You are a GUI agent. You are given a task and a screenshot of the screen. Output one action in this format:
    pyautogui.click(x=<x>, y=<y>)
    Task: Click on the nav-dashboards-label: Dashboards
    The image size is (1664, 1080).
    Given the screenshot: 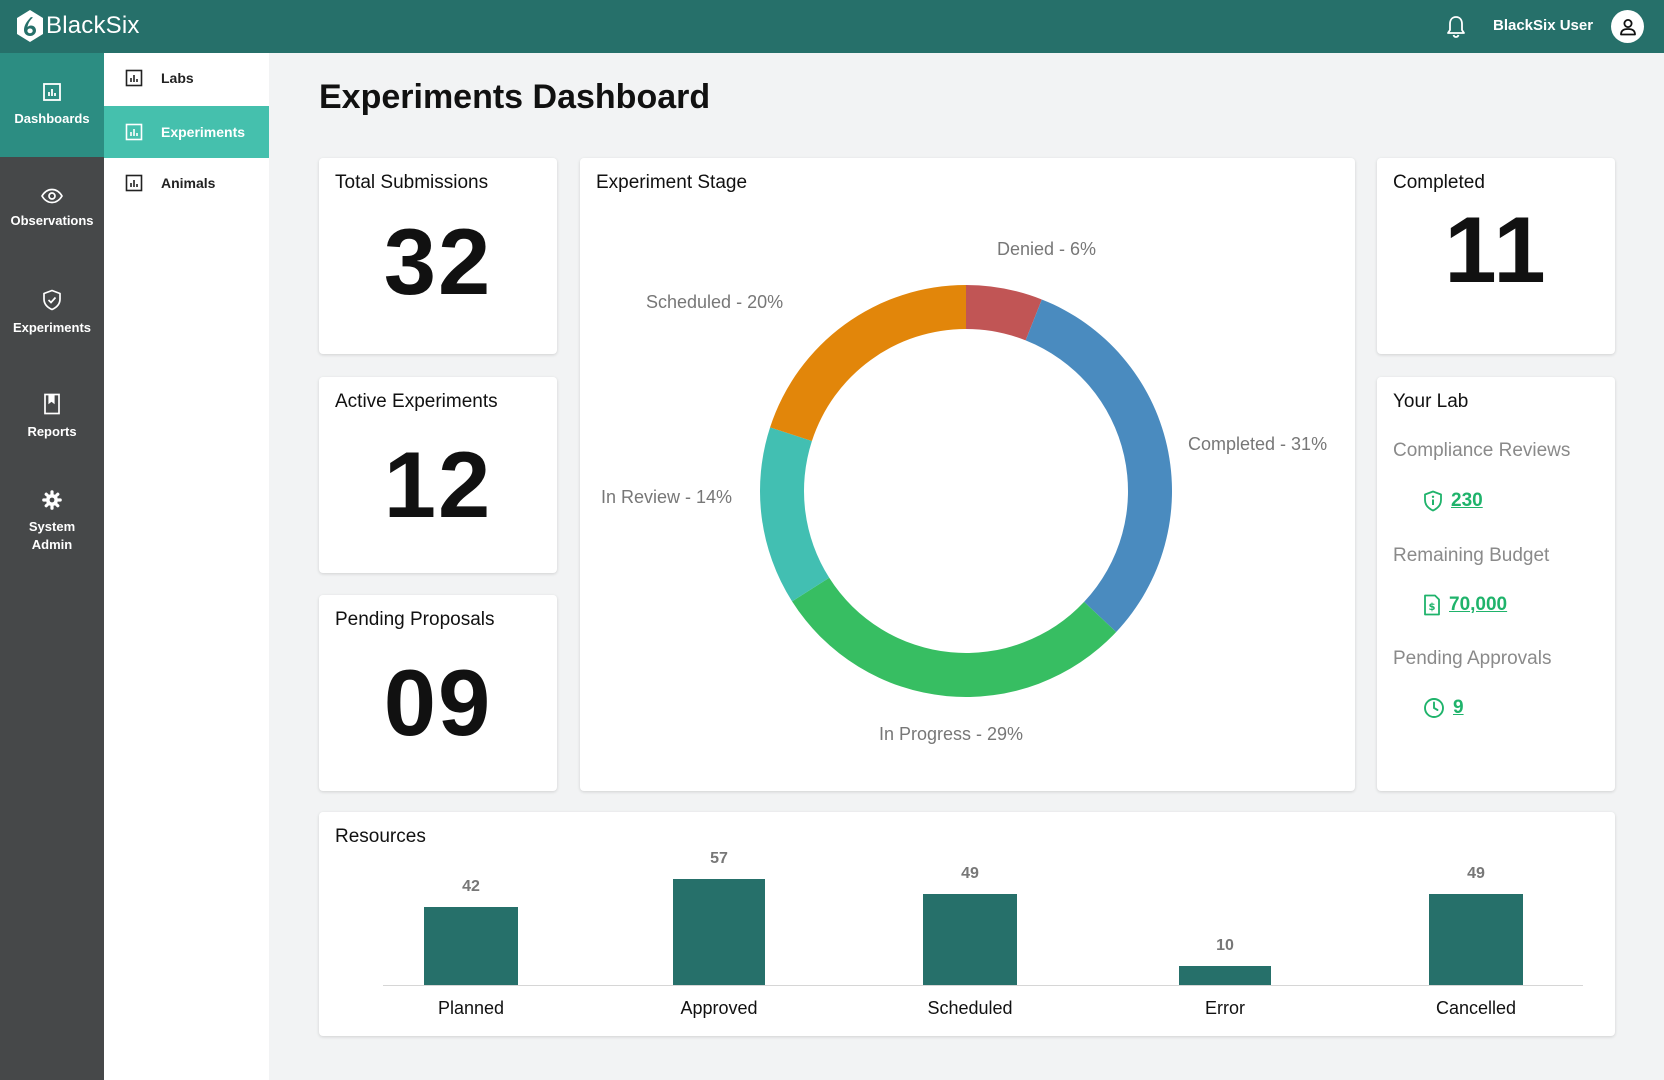 What is the action you would take?
    pyautogui.click(x=52, y=118)
    